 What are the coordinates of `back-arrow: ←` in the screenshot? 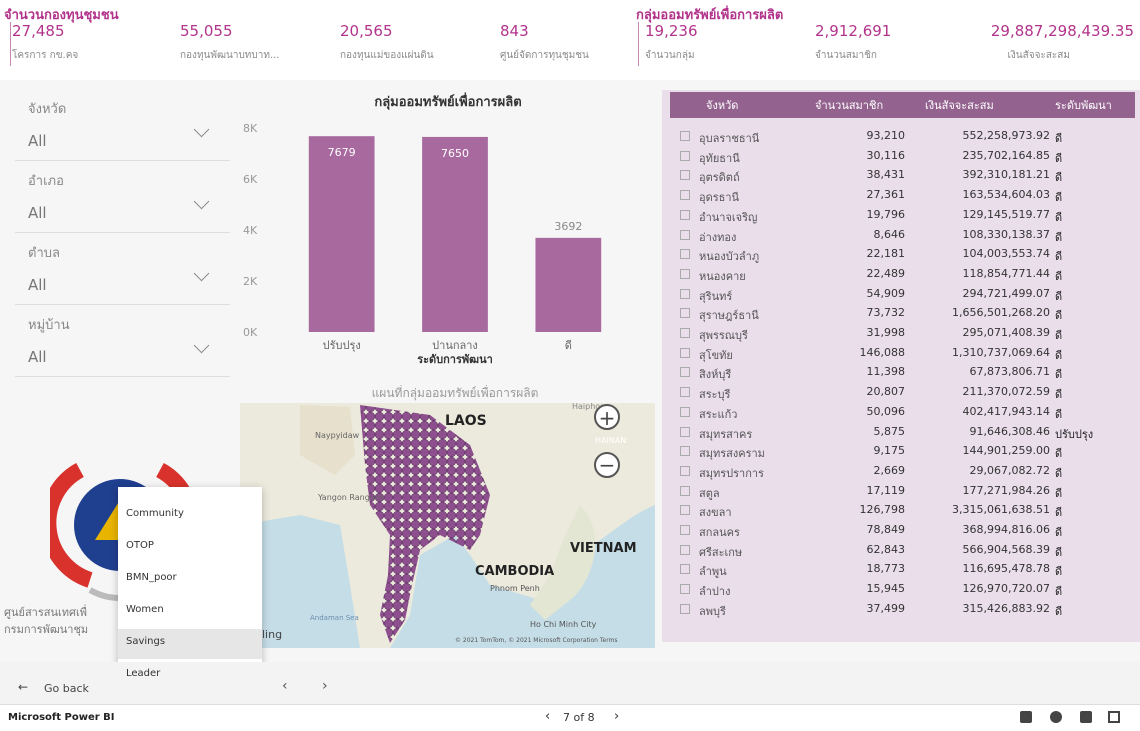 It's located at (23, 687).